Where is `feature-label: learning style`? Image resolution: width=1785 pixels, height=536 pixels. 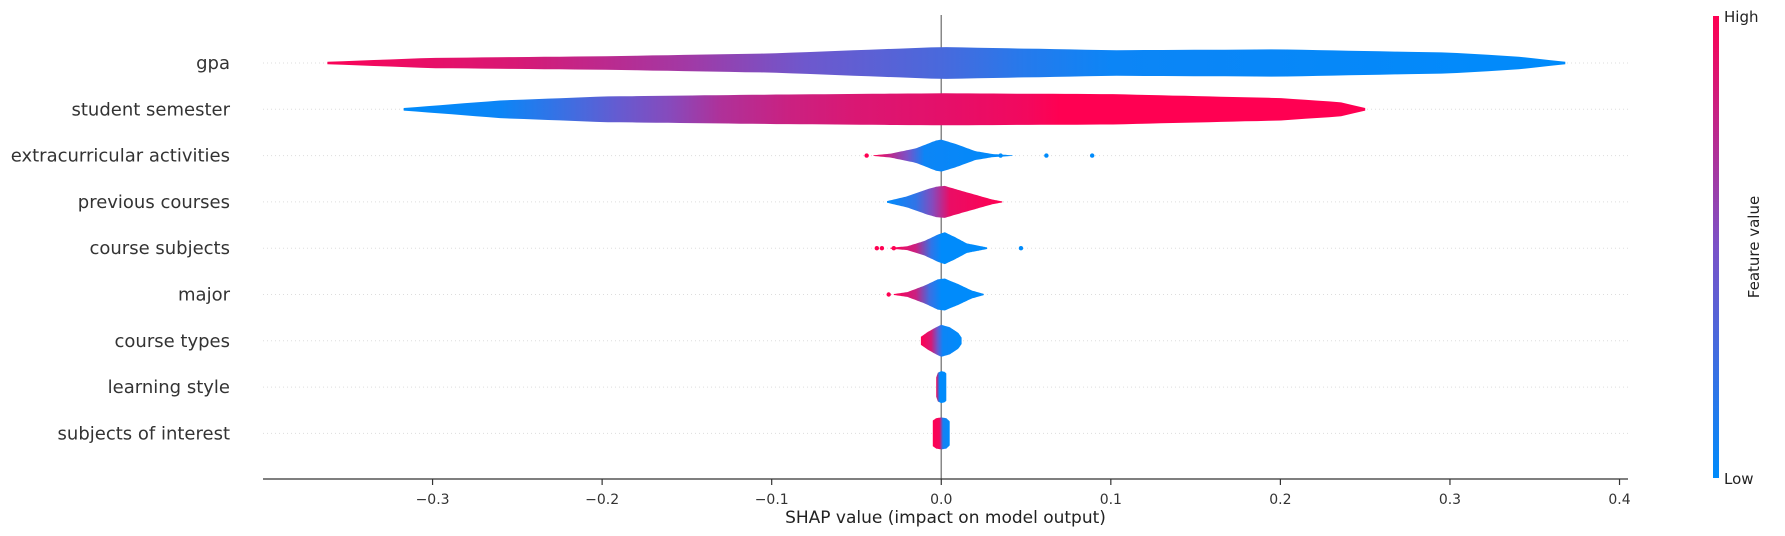 feature-label: learning style is located at coordinates (169, 387).